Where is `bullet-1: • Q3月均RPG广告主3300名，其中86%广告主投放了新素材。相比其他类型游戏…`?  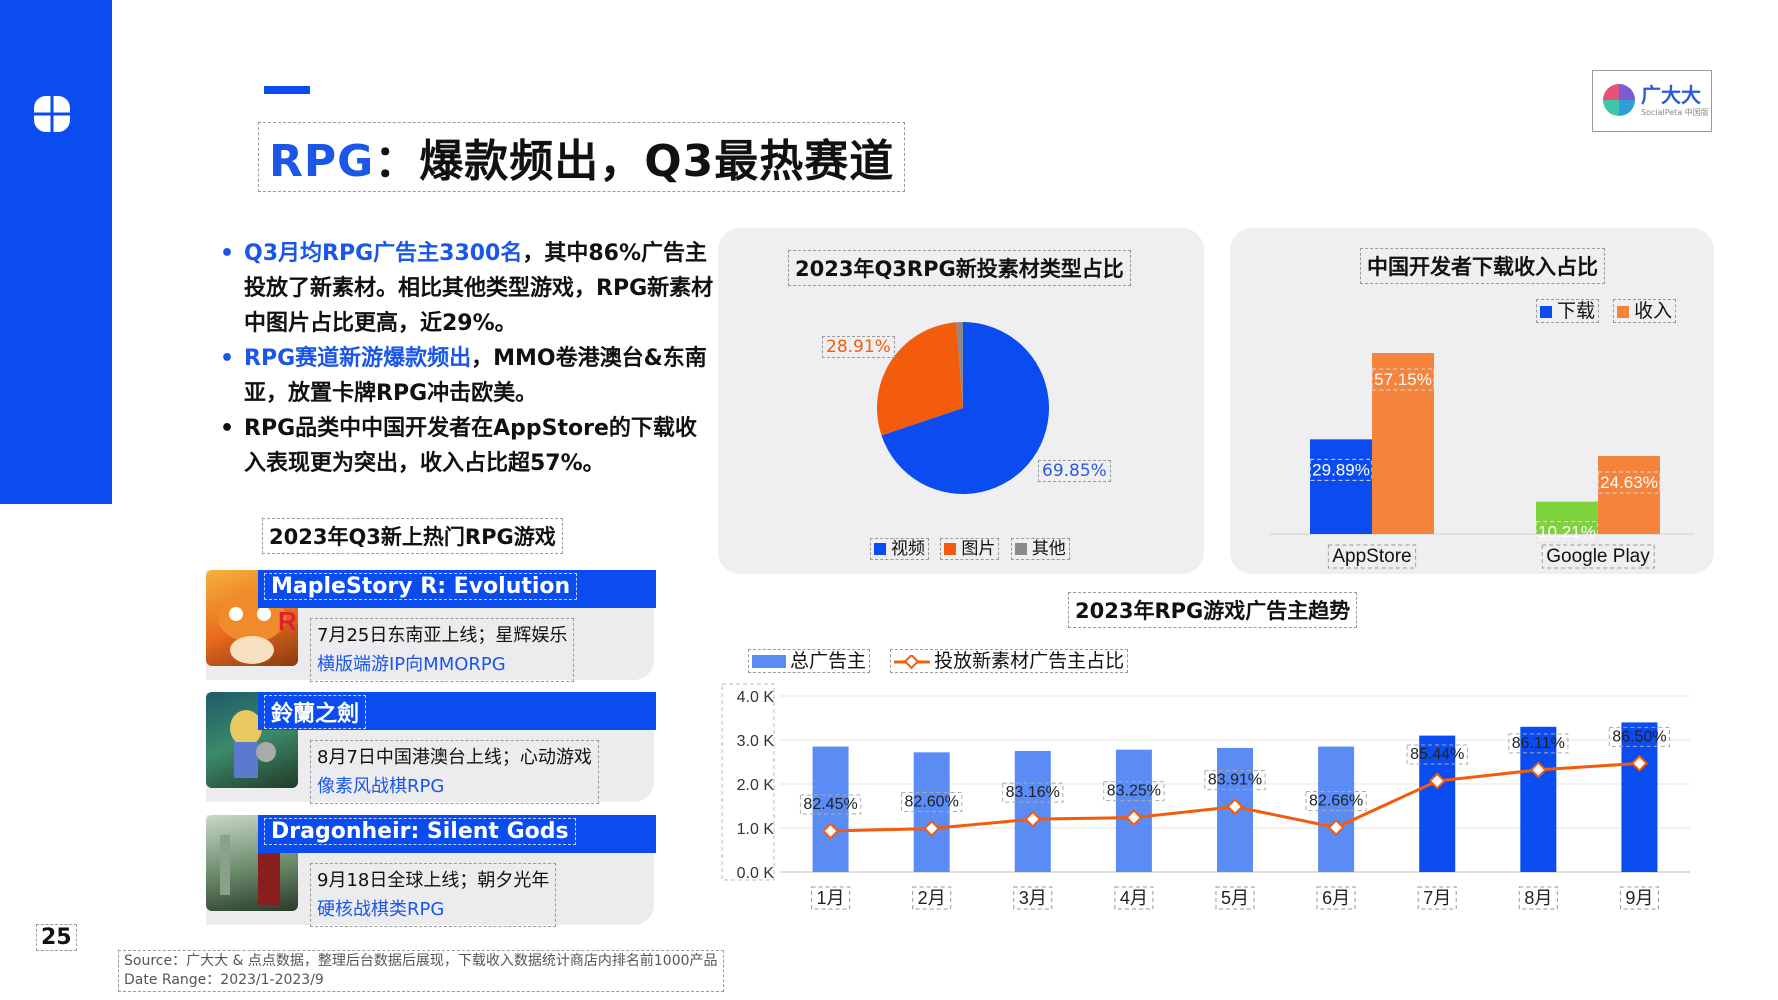 bullet-1: • Q3月均RPG广告主3300名，其中86%广告主投放了新素材。相比其他类型游戏… is located at coordinates (467, 288).